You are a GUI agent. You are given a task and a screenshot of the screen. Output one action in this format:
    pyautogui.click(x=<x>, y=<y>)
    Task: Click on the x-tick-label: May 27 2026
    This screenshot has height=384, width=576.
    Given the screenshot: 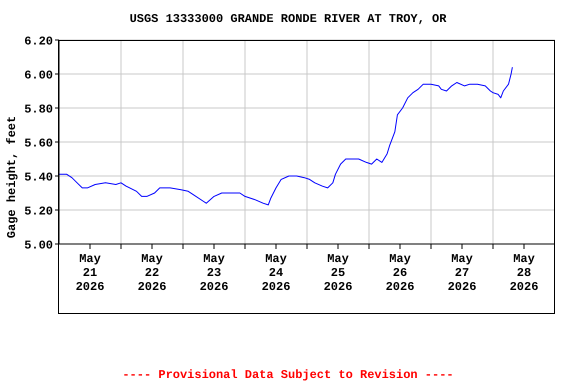 What is the action you would take?
    pyautogui.click(x=462, y=273)
    